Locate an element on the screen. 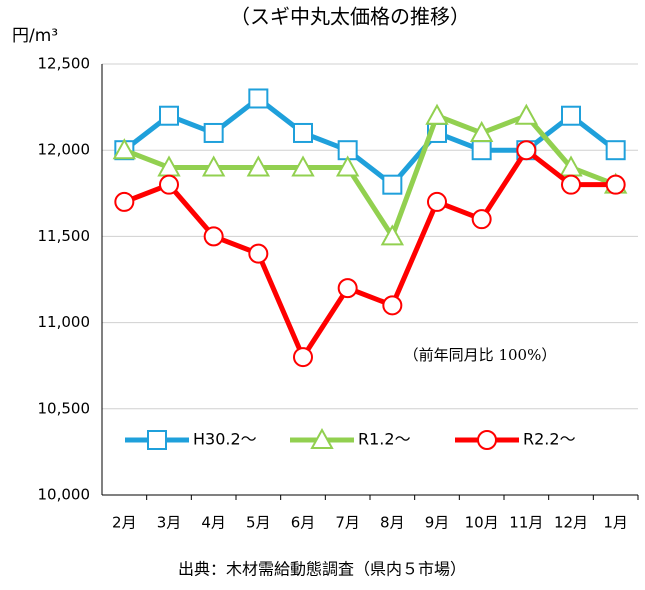 The height and width of the screenshot is (590, 645). chart-title: （スギ中丸太価格の推移） is located at coordinates (350, 17).